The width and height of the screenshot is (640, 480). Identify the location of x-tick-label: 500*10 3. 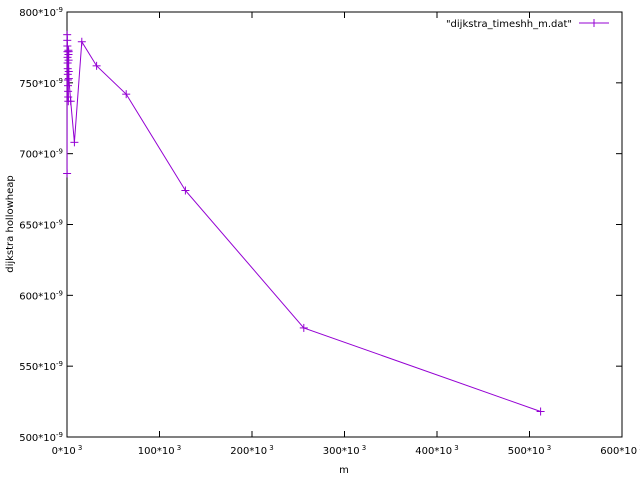
(530, 450).